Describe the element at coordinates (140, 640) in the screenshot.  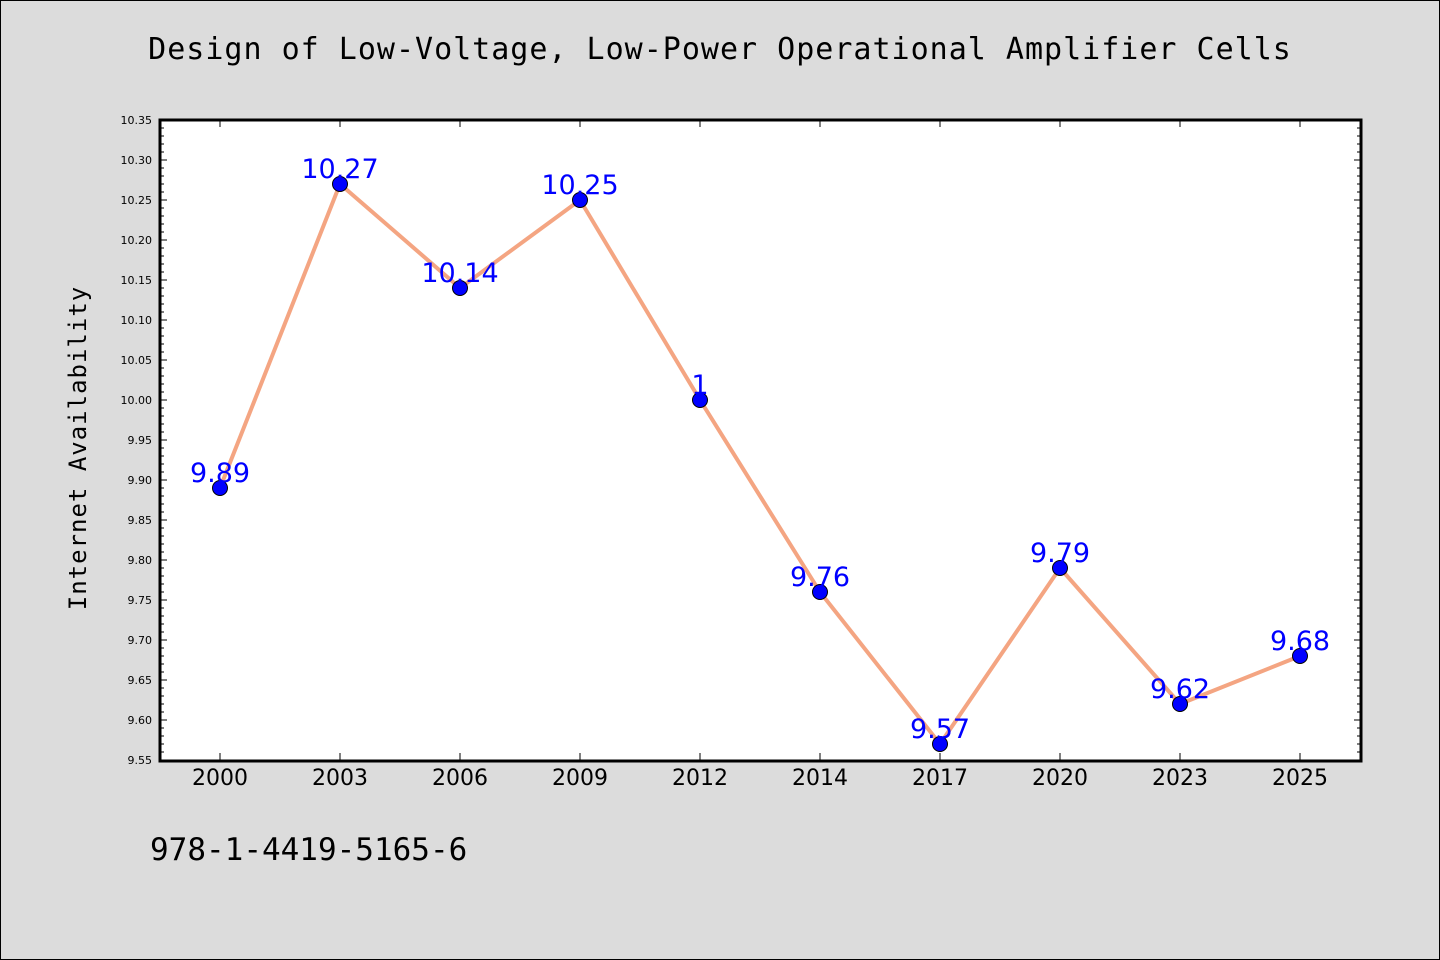
I see `y-tick-label: 9.70` at that location.